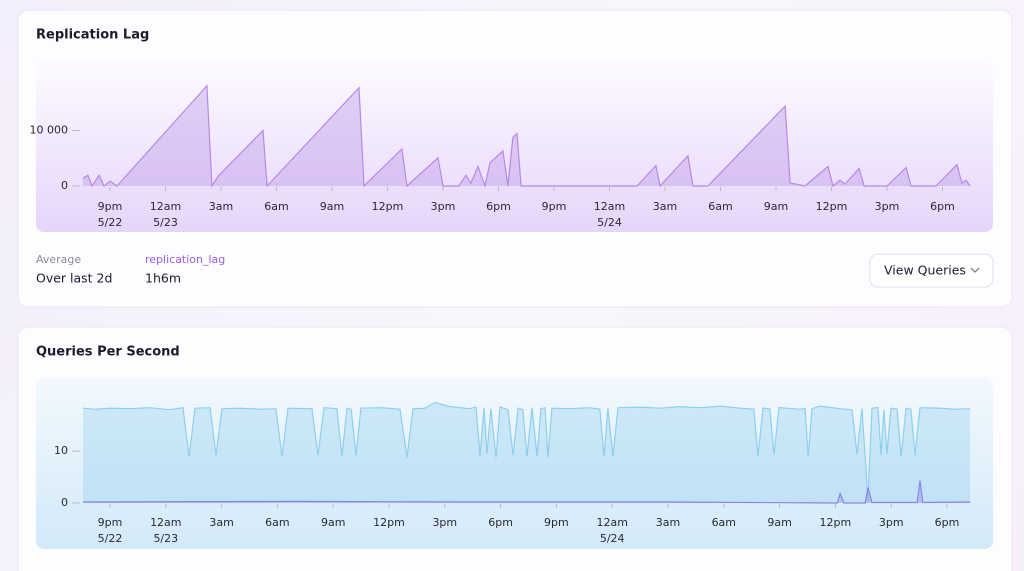 The image size is (1024, 571). I want to click on stat-series: replication_lag, so click(185, 259).